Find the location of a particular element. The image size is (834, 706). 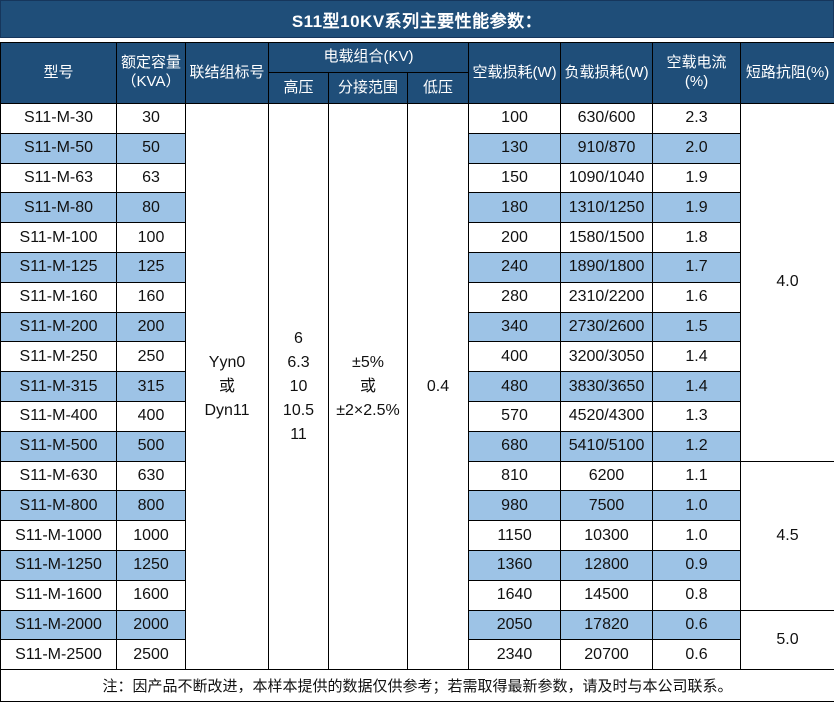

no-load-current-cell: 2.0 is located at coordinates (697, 148).